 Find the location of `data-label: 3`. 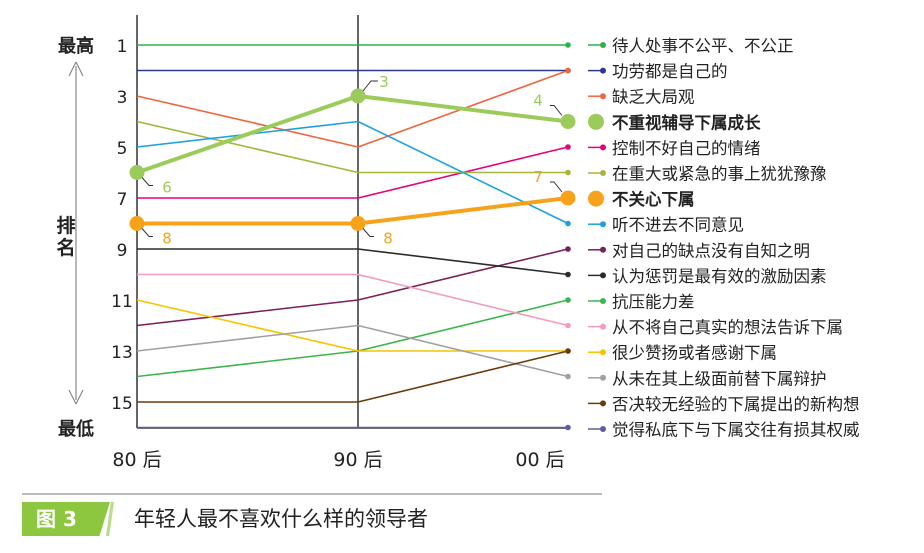

data-label: 3 is located at coordinates (384, 82).